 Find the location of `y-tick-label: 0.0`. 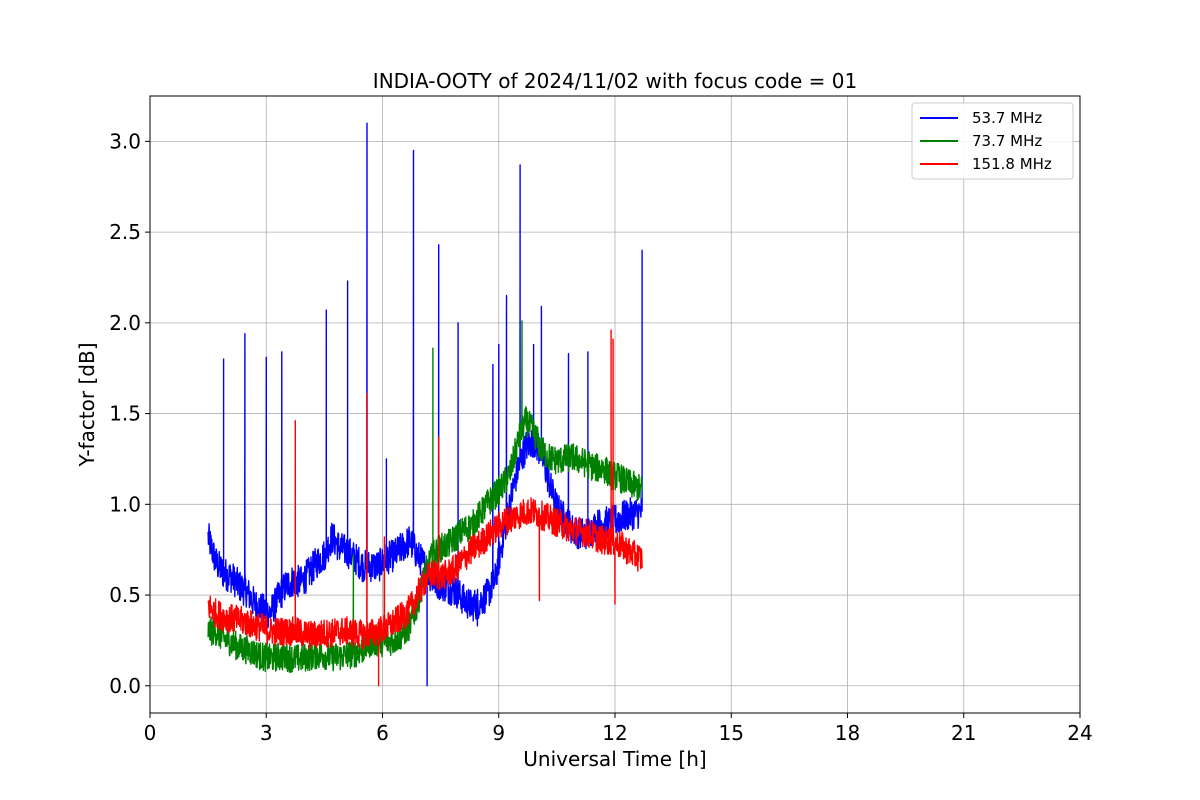

y-tick-label: 0.0 is located at coordinates (125, 686).